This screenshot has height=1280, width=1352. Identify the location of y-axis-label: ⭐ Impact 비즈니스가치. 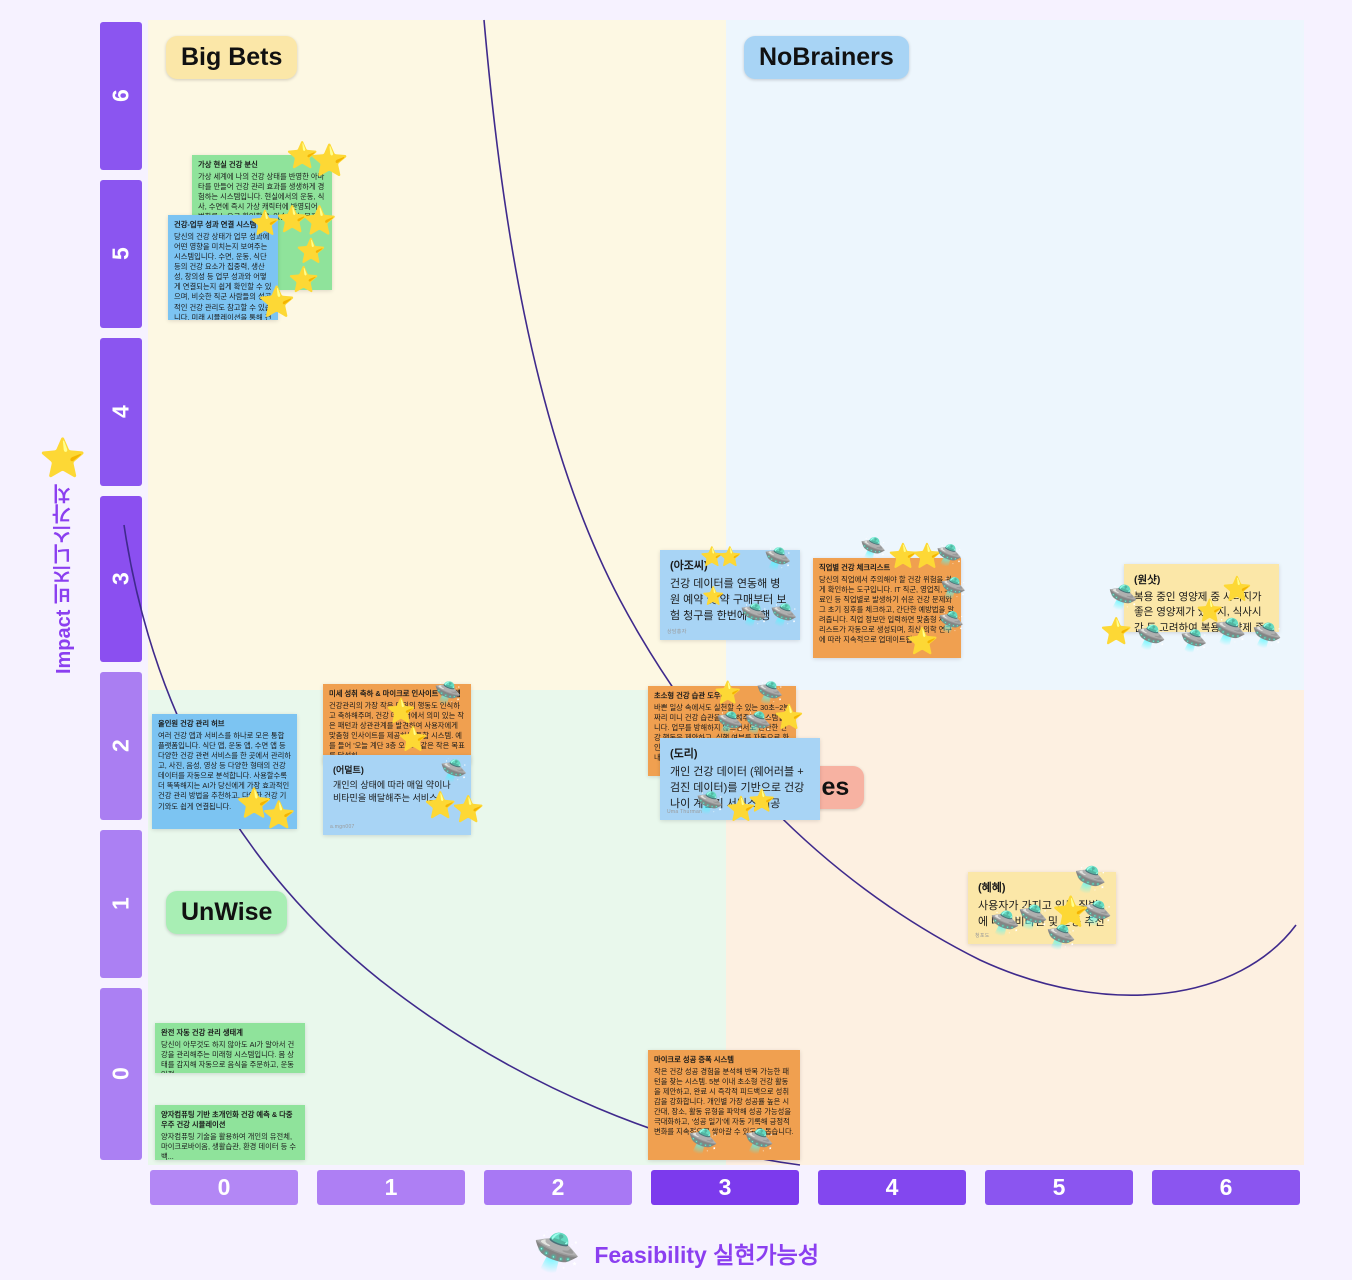
(63, 650).